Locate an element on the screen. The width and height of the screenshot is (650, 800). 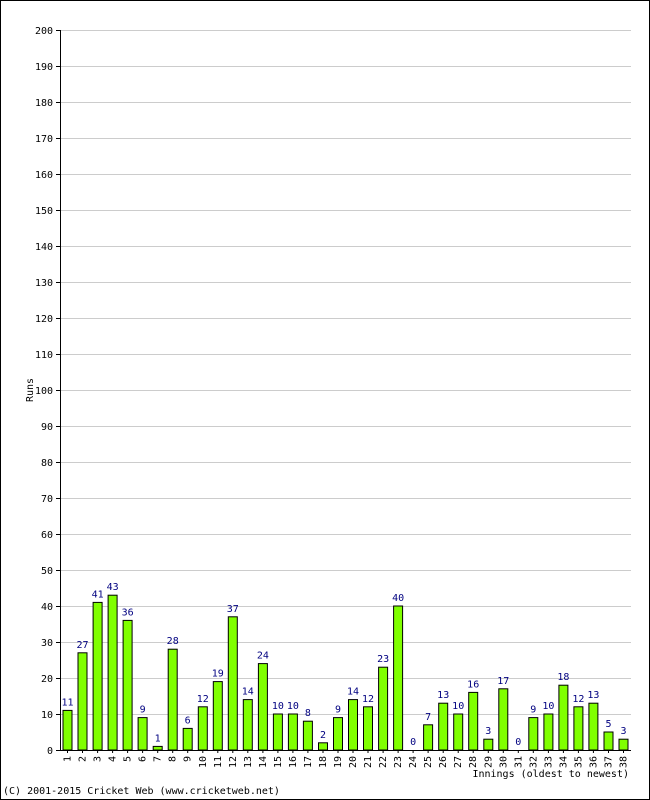
x-tick-label: 32 is located at coordinates (533, 762).